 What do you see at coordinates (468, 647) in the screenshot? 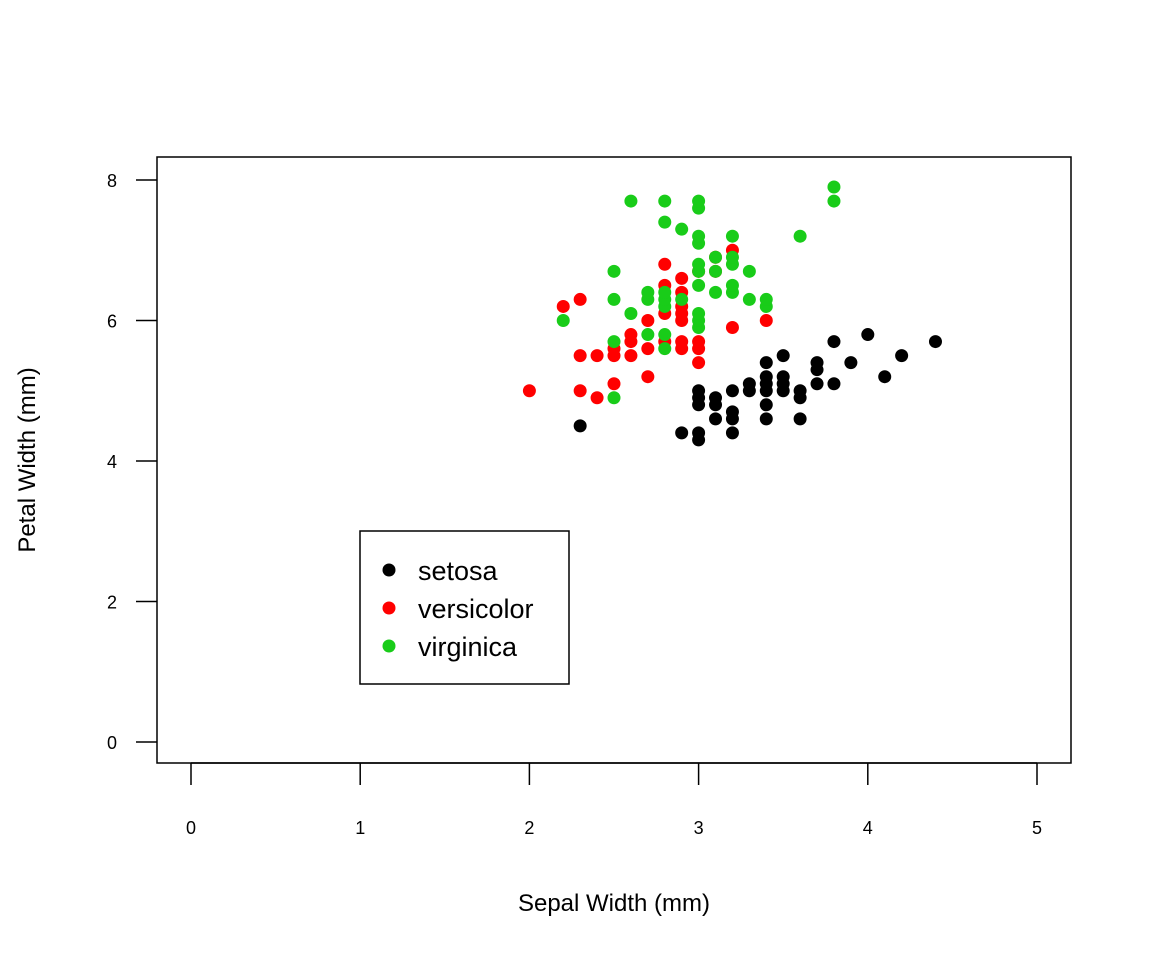
I see `legend-label-virginica: virginica` at bounding box center [468, 647].